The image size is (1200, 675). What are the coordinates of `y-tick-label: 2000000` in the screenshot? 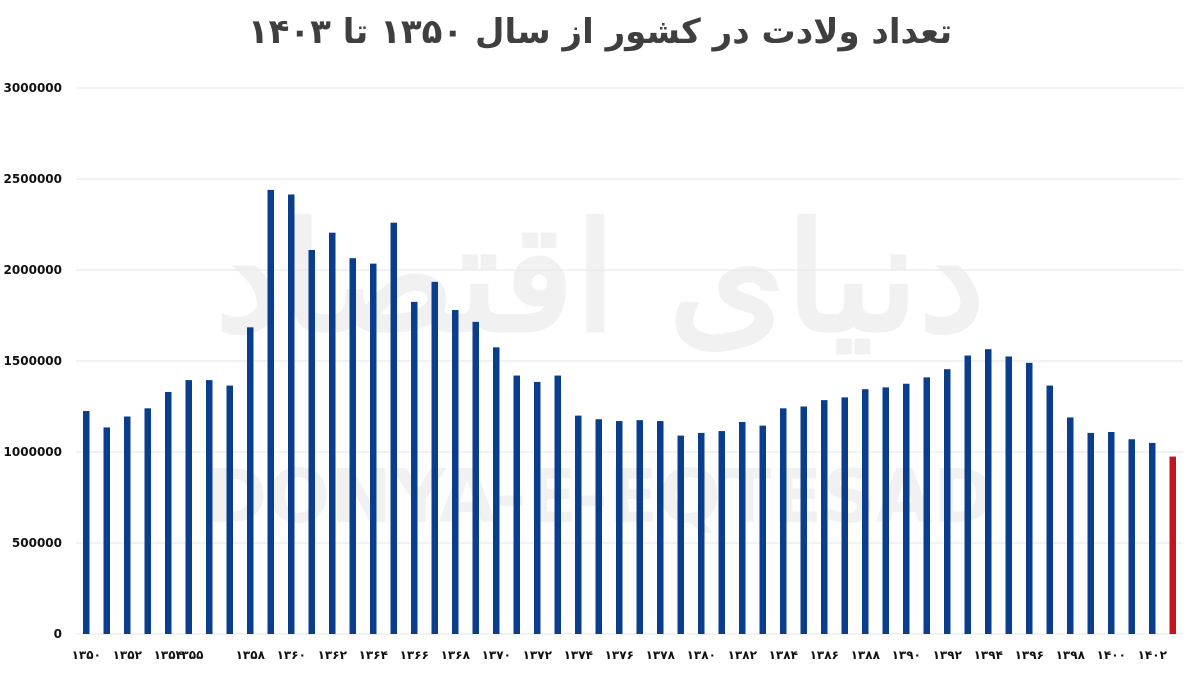 It's located at (33, 270).